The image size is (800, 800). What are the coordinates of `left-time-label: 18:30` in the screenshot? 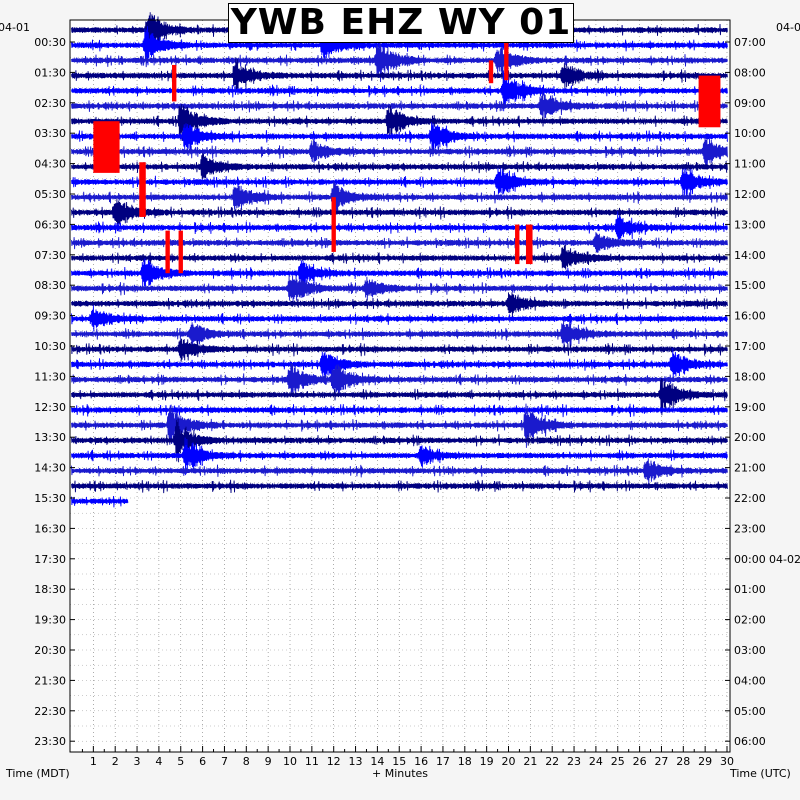 It's located at (50, 589).